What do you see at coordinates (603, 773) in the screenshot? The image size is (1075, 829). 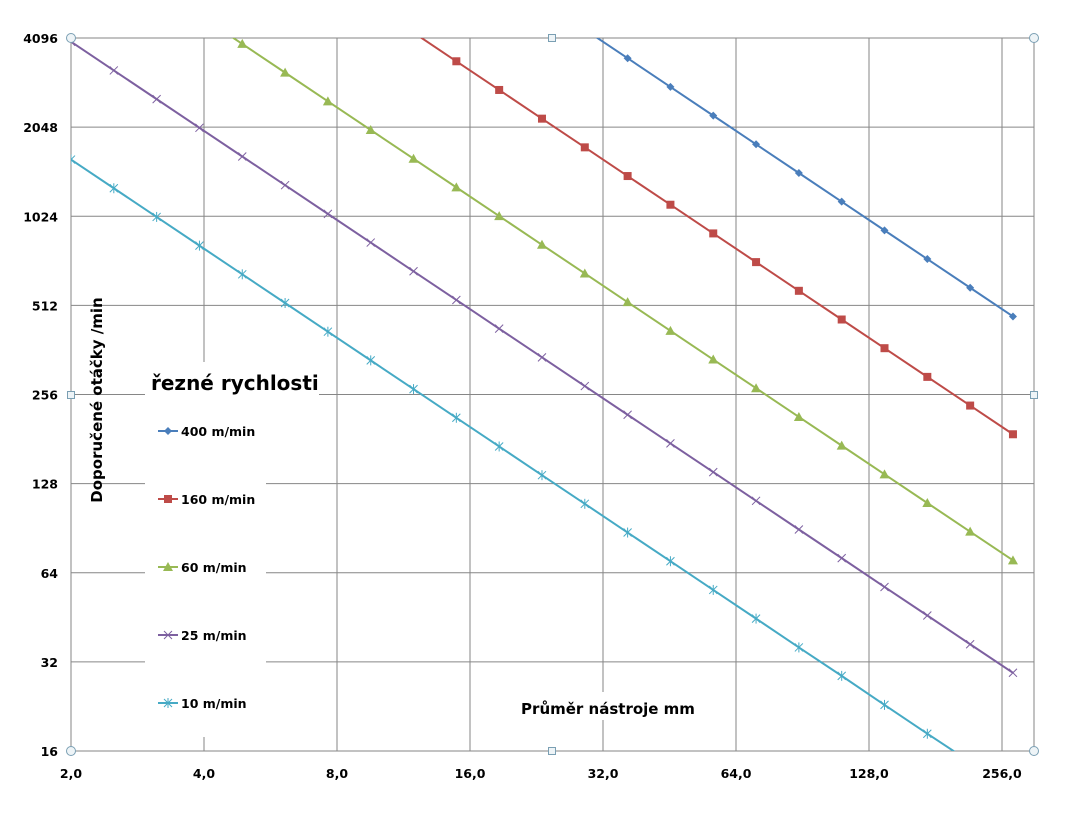 I see `x-tick-label: 32,0` at bounding box center [603, 773].